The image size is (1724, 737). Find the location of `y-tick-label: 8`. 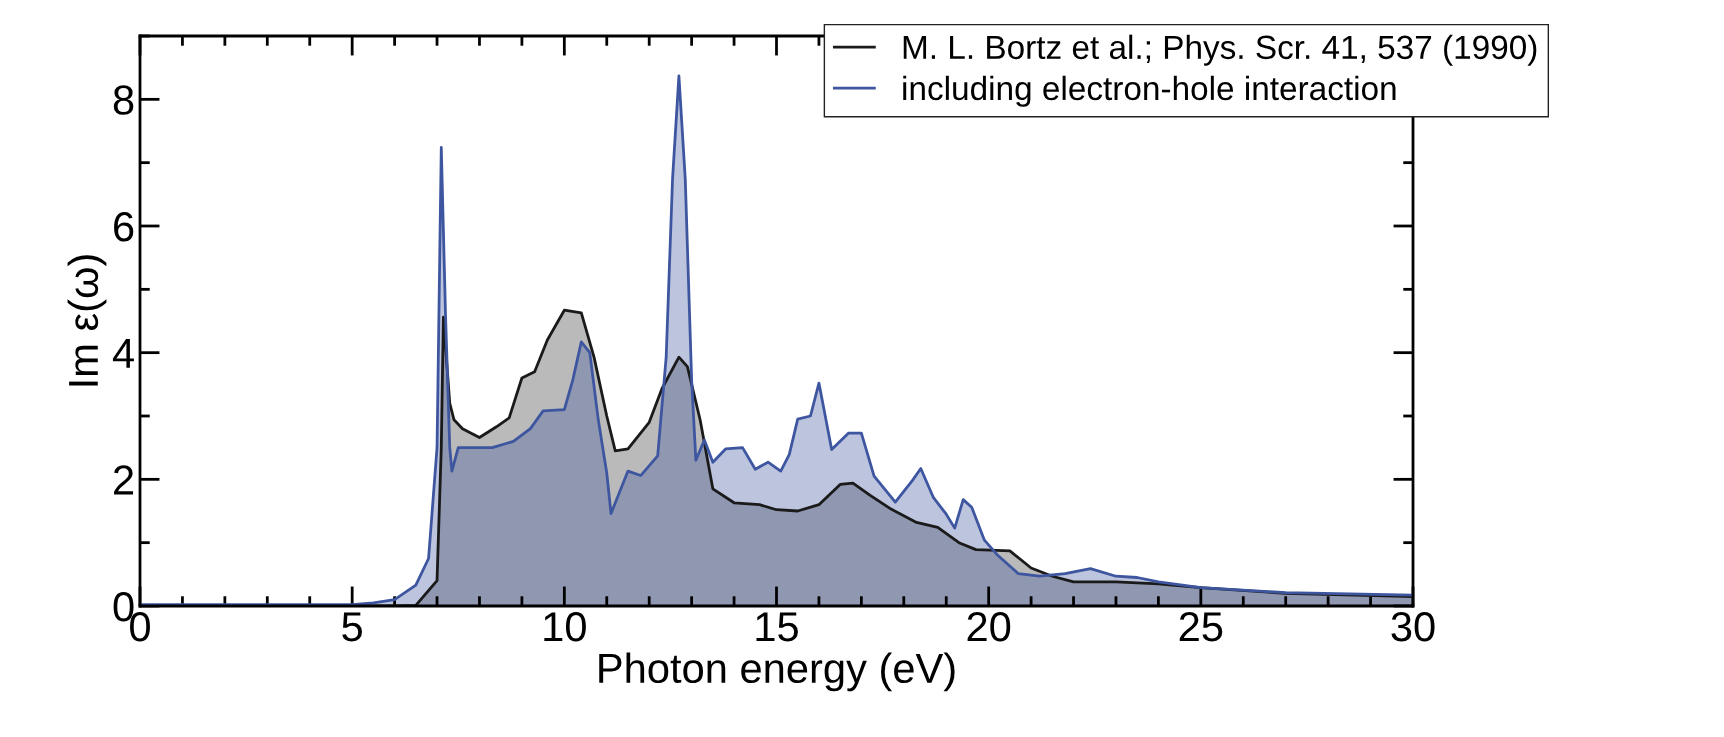

y-tick-label: 8 is located at coordinates (123, 100).